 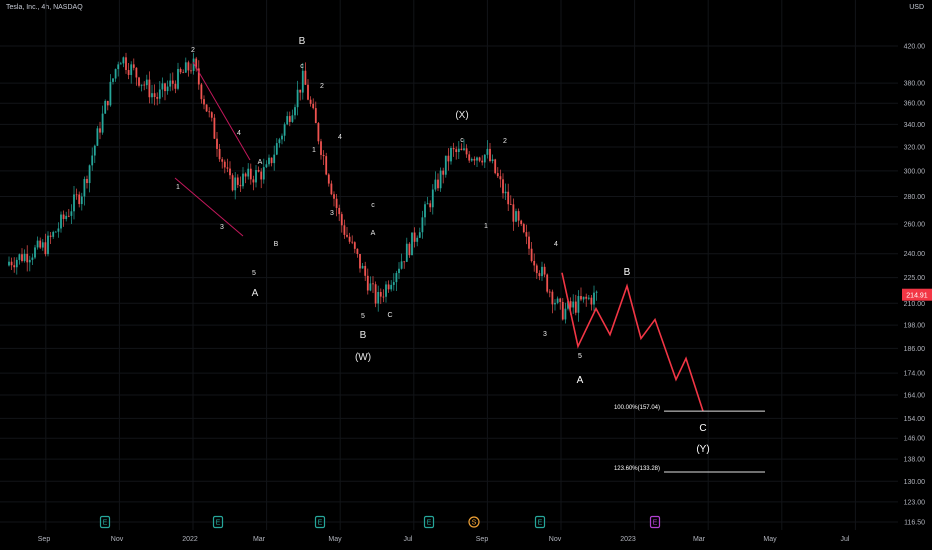 What do you see at coordinates (915, 482) in the screenshot?
I see `price-tick-label: 130.00` at bounding box center [915, 482].